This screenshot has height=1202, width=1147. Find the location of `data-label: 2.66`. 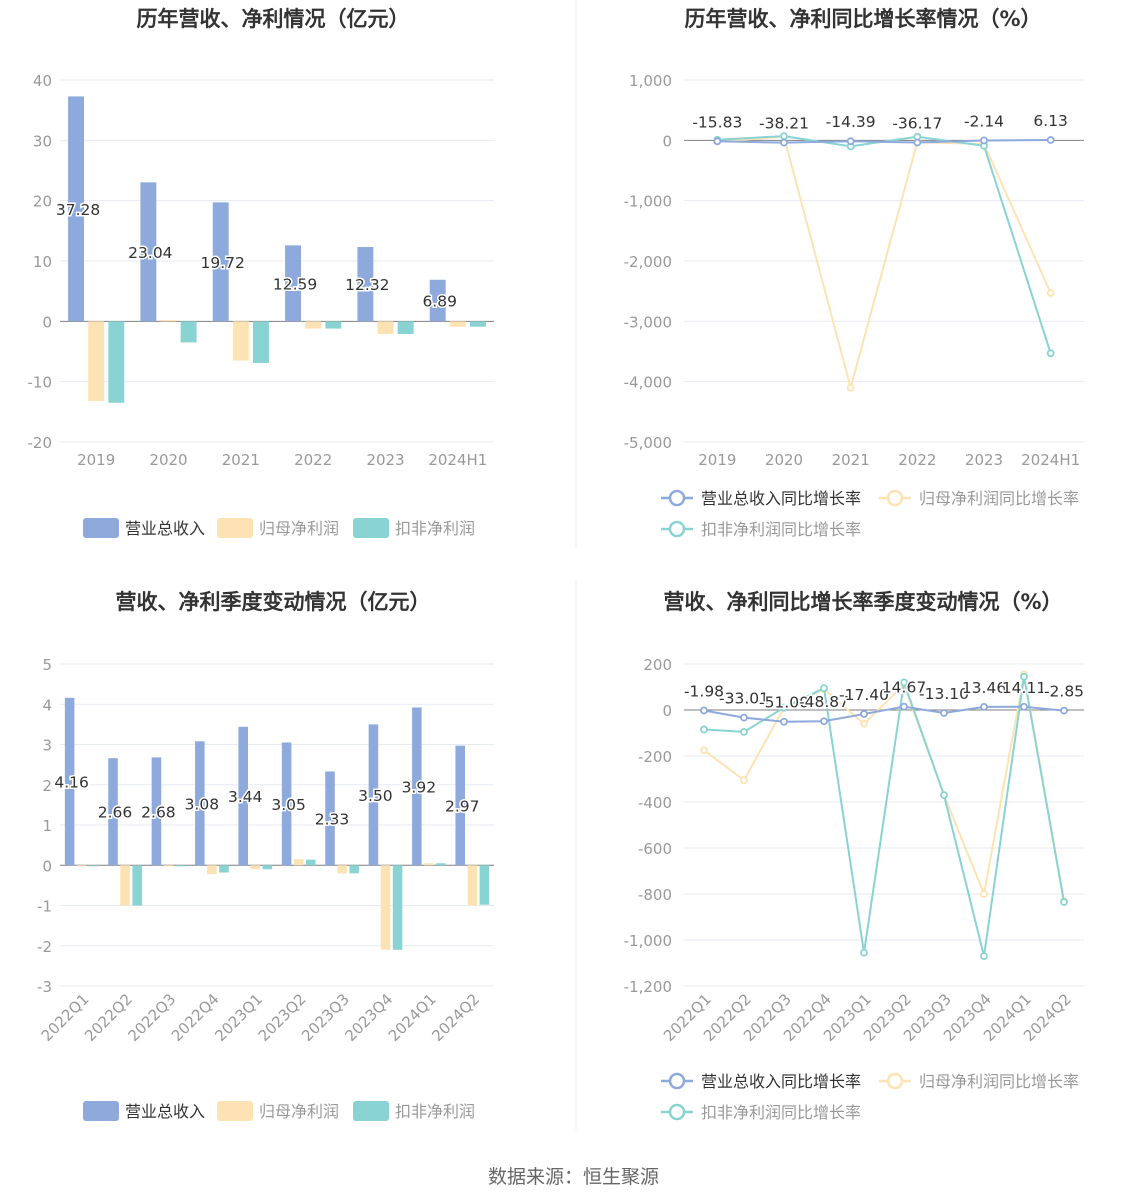

data-label: 2.66 is located at coordinates (115, 813).